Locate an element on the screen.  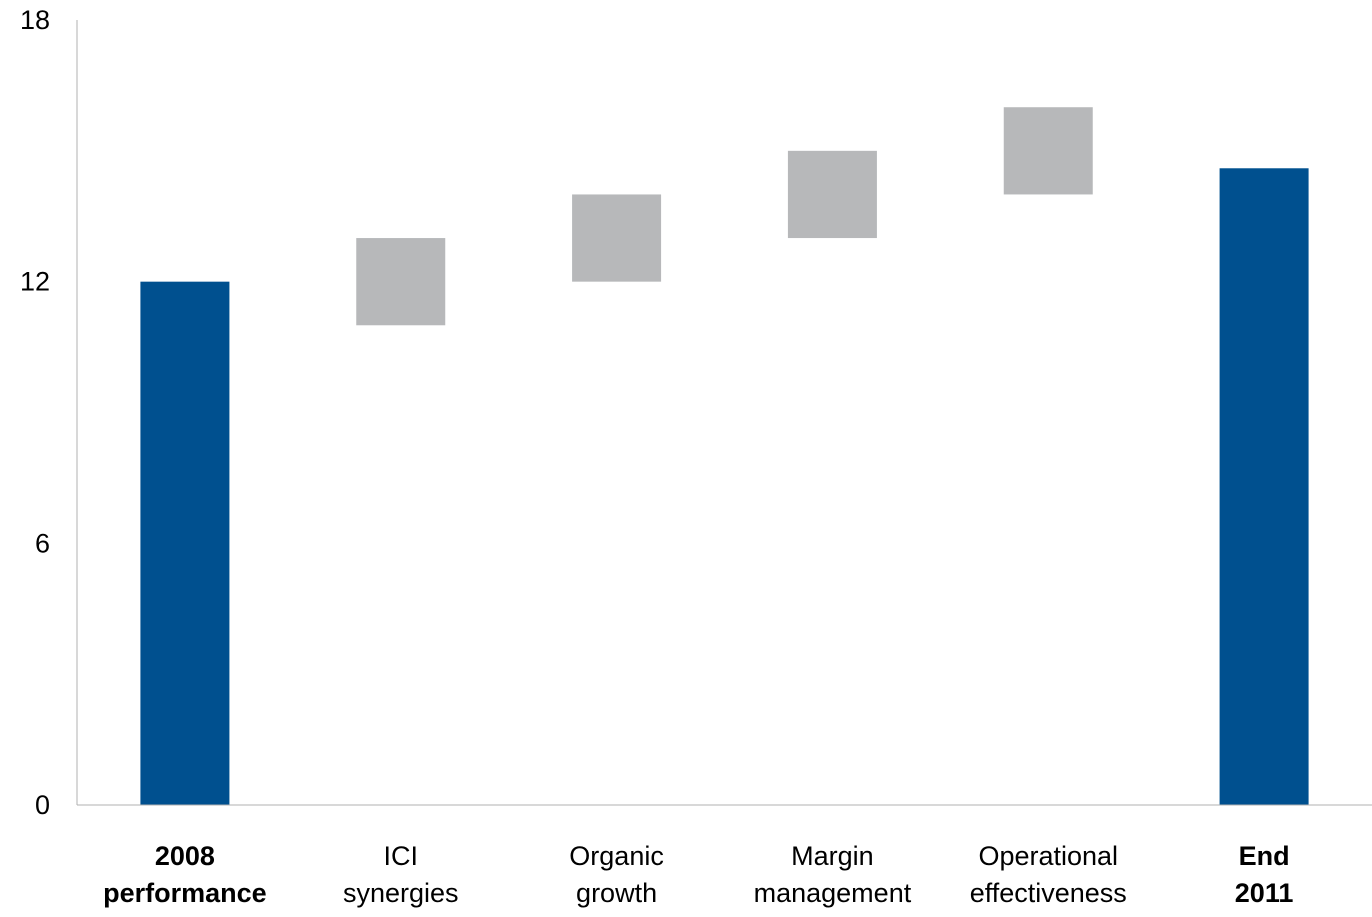
y-tick-label: 0 is located at coordinates (42, 805).